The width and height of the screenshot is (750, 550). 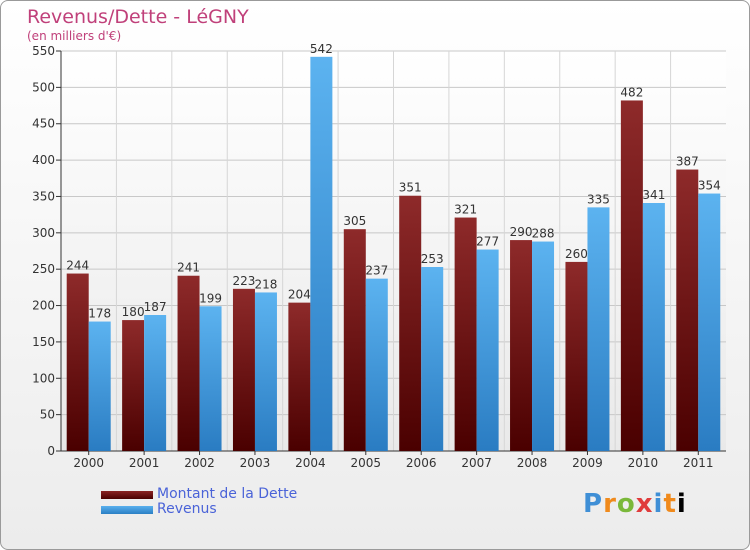 I want to click on data-label-dette: 351, so click(x=410, y=188).